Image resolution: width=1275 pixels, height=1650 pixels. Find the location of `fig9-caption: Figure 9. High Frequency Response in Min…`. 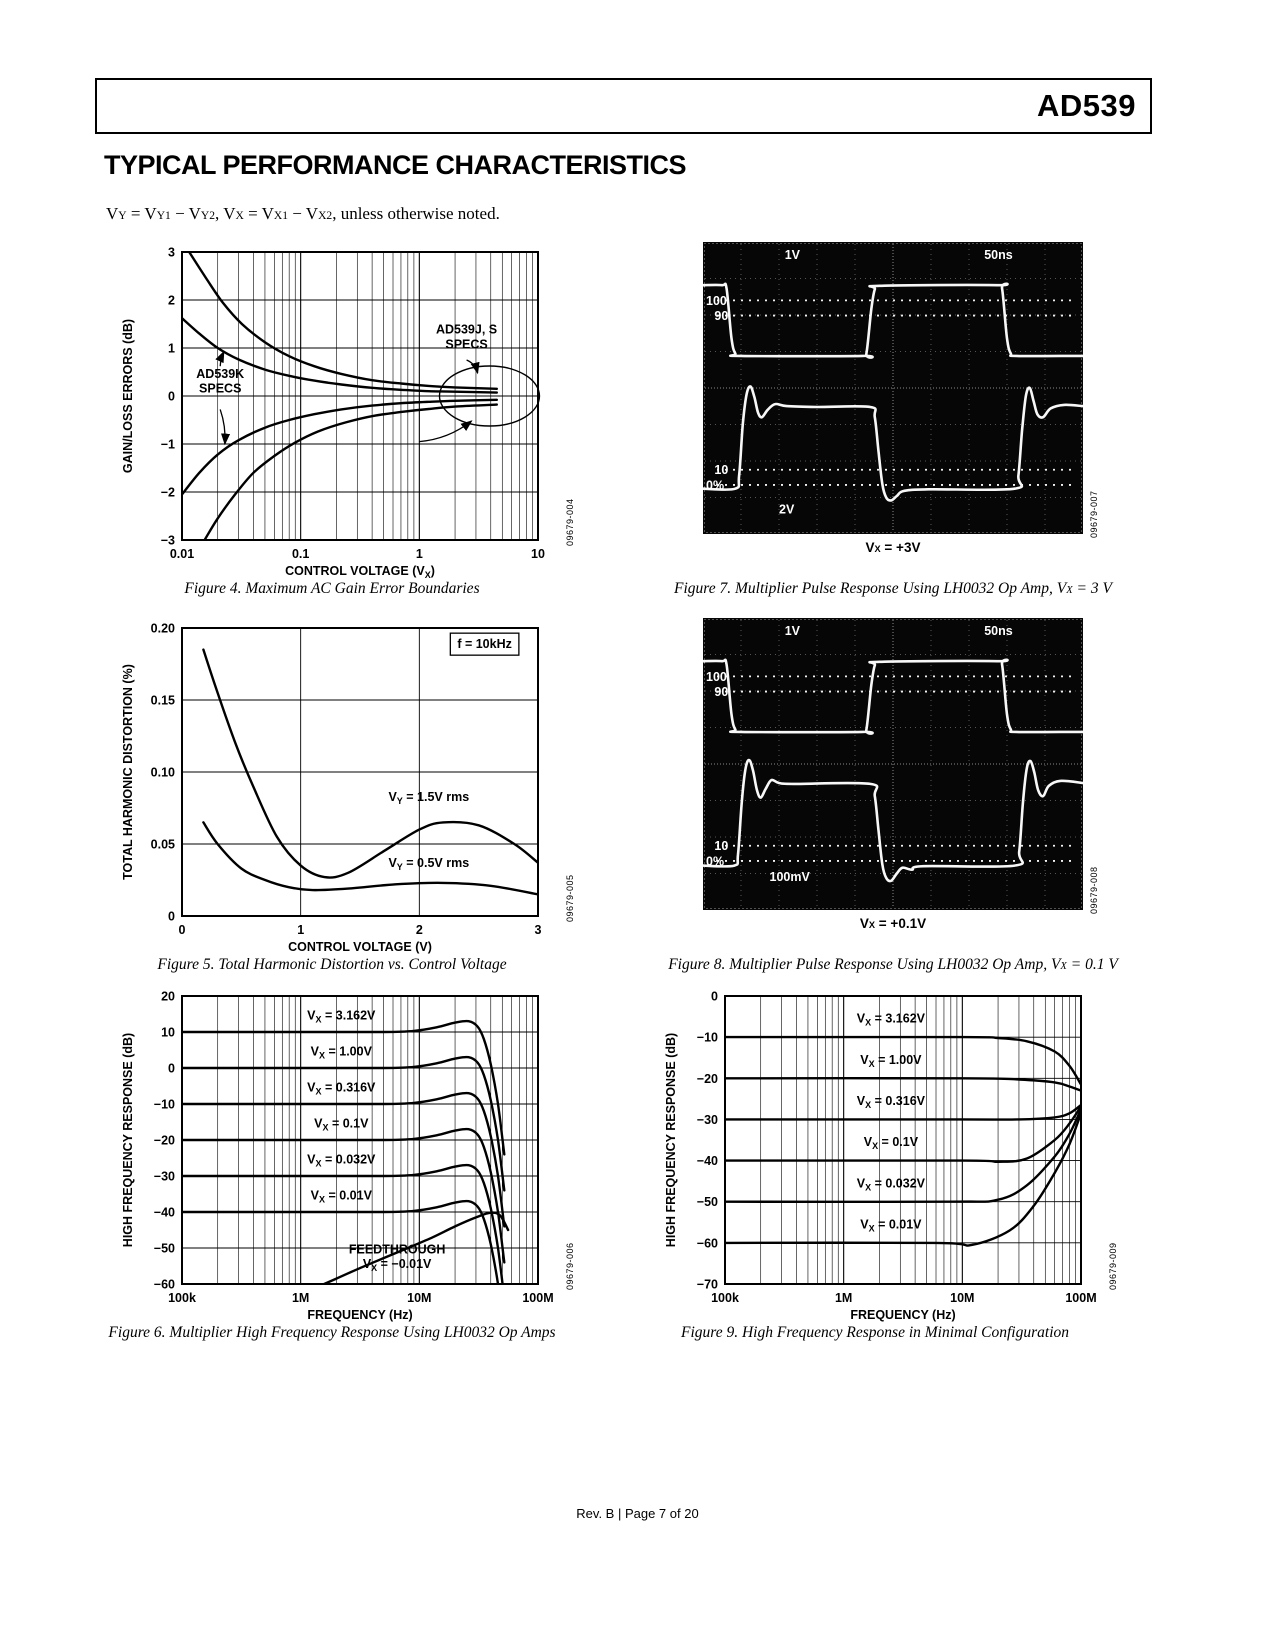

fig9-caption: Figure 9. High Frequency Response in Min… is located at coordinates (875, 1332).